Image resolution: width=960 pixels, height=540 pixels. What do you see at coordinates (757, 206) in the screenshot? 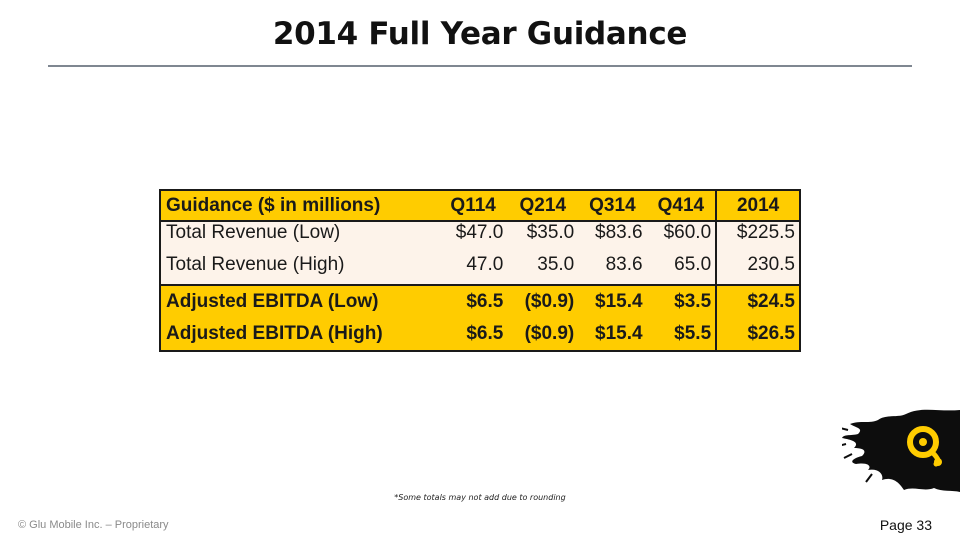
I see `header-2014: 2014` at bounding box center [757, 206].